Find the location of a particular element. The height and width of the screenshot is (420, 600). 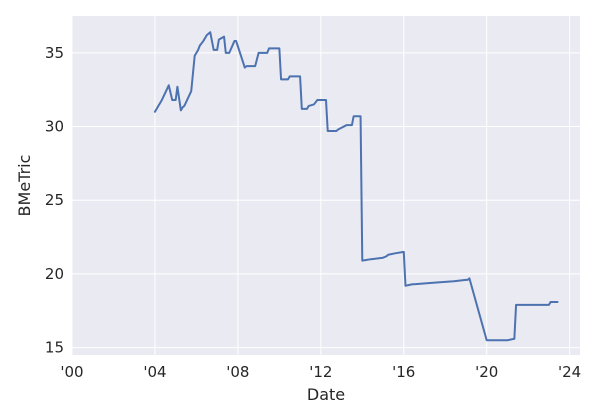

y-axis-label: BMeTric is located at coordinates (24, 186).